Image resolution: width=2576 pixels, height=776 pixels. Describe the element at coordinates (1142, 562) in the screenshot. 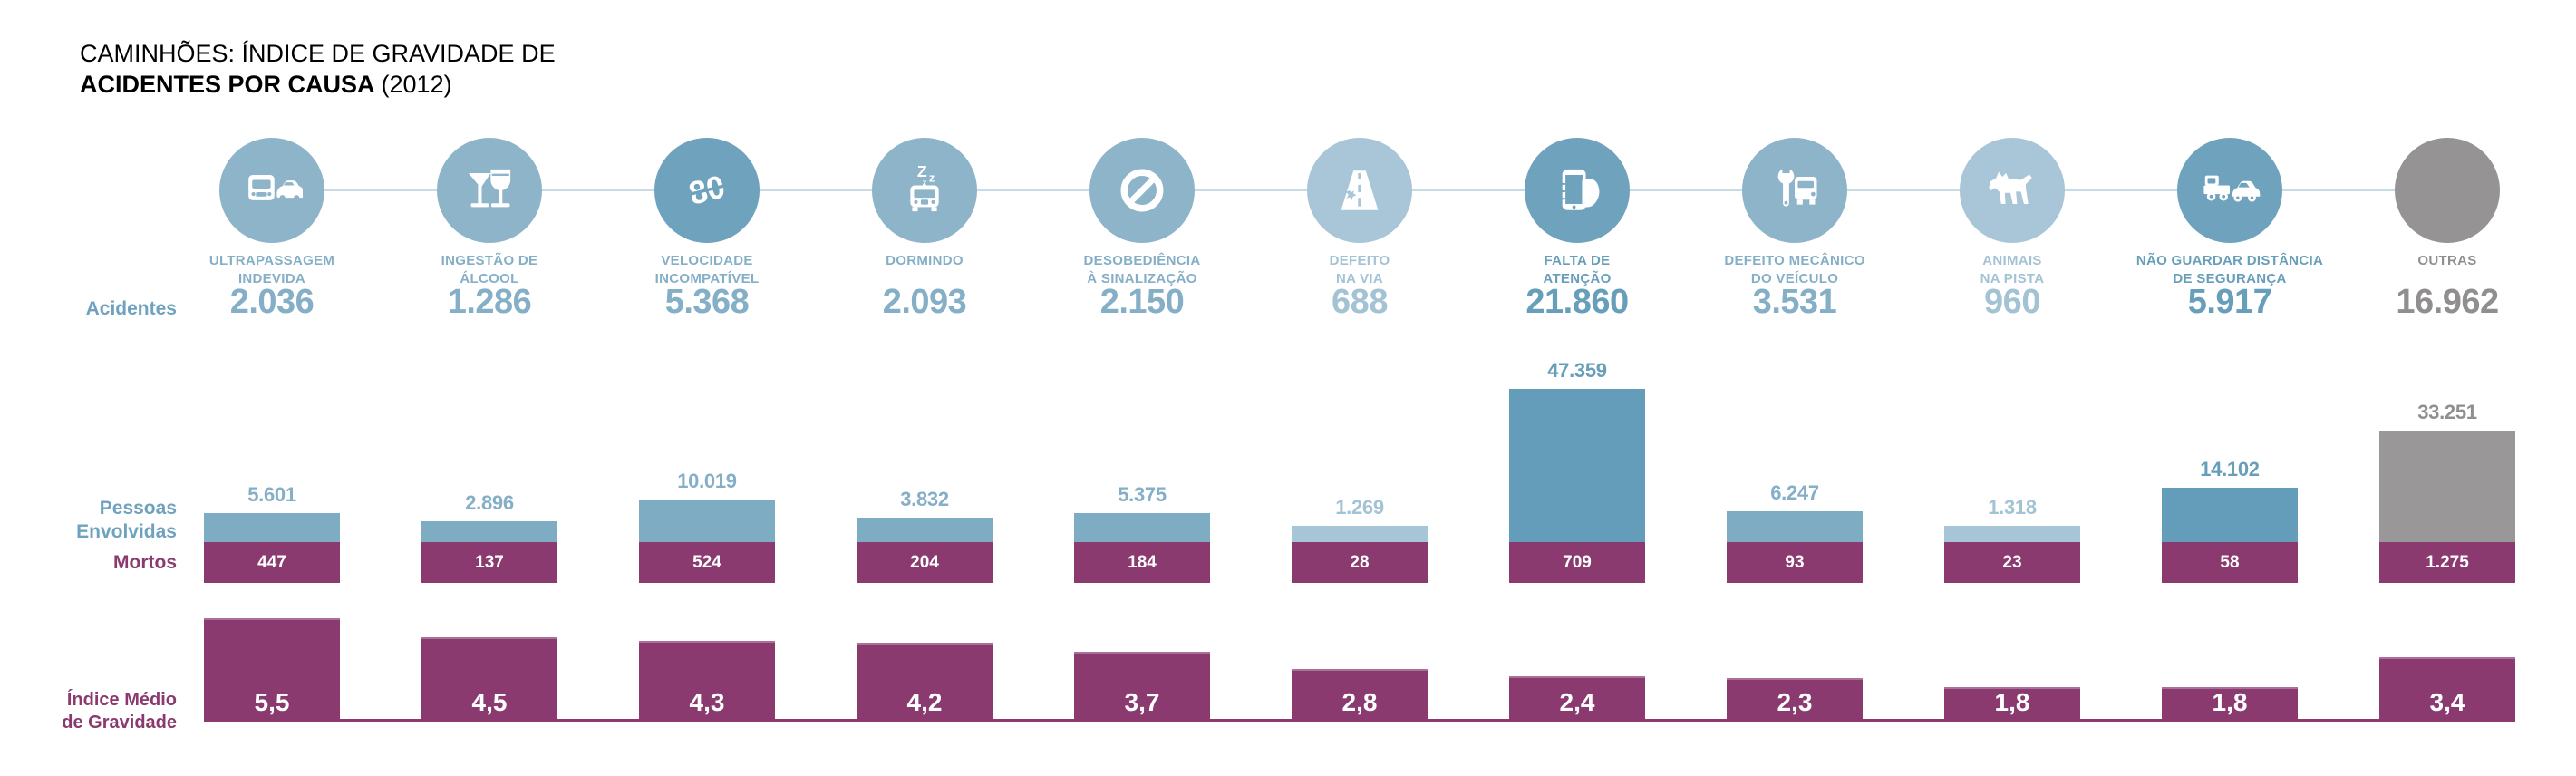

I see `mortos-value: 184` at that location.